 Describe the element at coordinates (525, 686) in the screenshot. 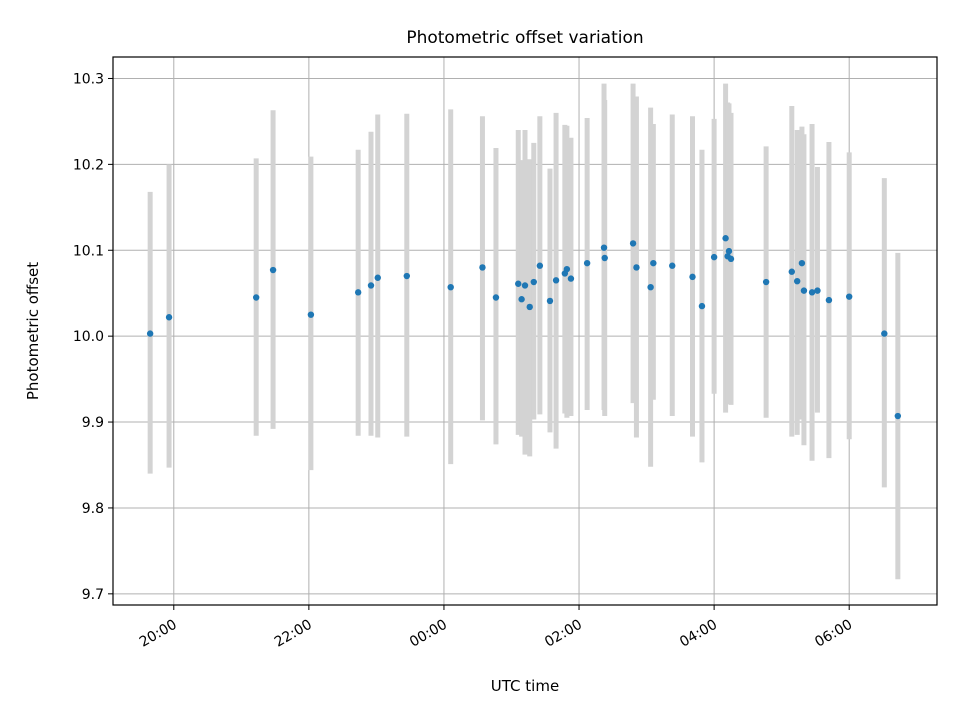

I see `x-axis-label: UTC time` at that location.